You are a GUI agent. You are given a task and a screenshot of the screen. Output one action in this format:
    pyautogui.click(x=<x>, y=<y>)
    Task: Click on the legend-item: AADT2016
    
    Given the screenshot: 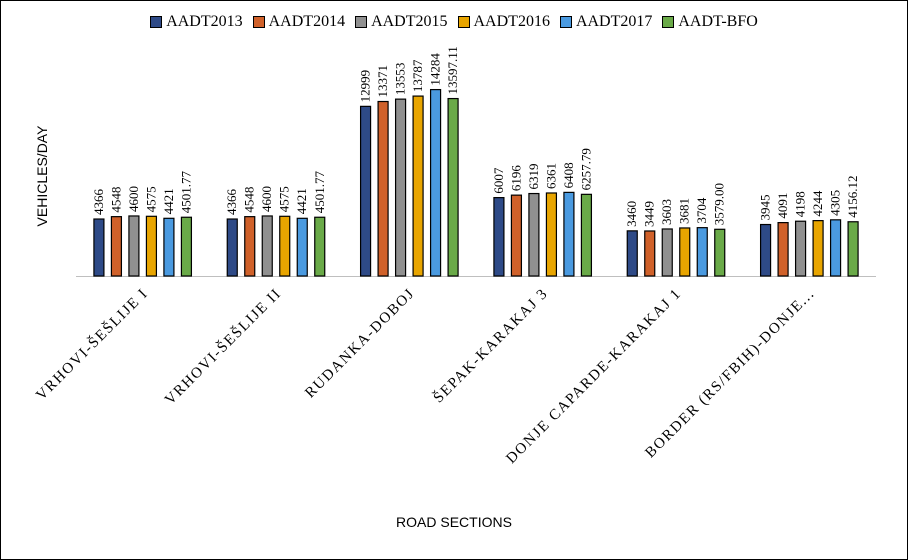 What is the action you would take?
    pyautogui.click(x=503, y=22)
    